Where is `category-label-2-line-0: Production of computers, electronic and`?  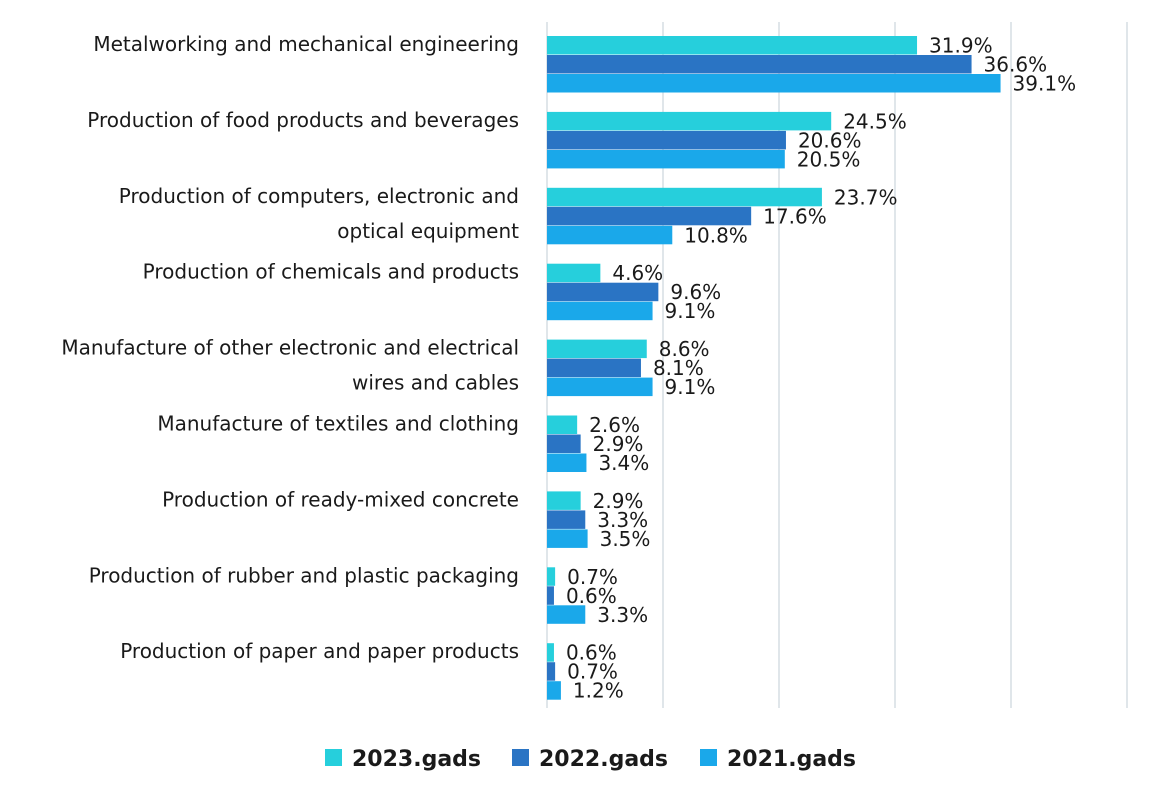 category-label-2-line-0: Production of computers, electronic and is located at coordinates (319, 196).